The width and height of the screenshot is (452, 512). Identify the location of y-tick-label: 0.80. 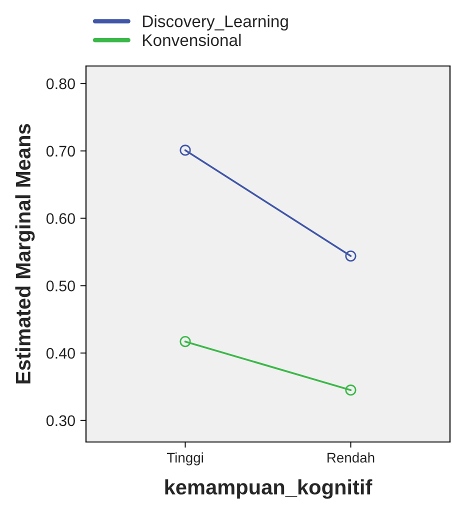
(60, 84).